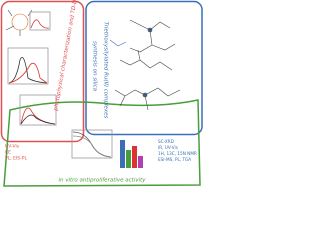 Image resolution: width=320 pixels, height=240 pixels. What do you see at coordinates (166, 141) in the screenshot?
I see `method-label: SC-XRD` at bounding box center [166, 141].